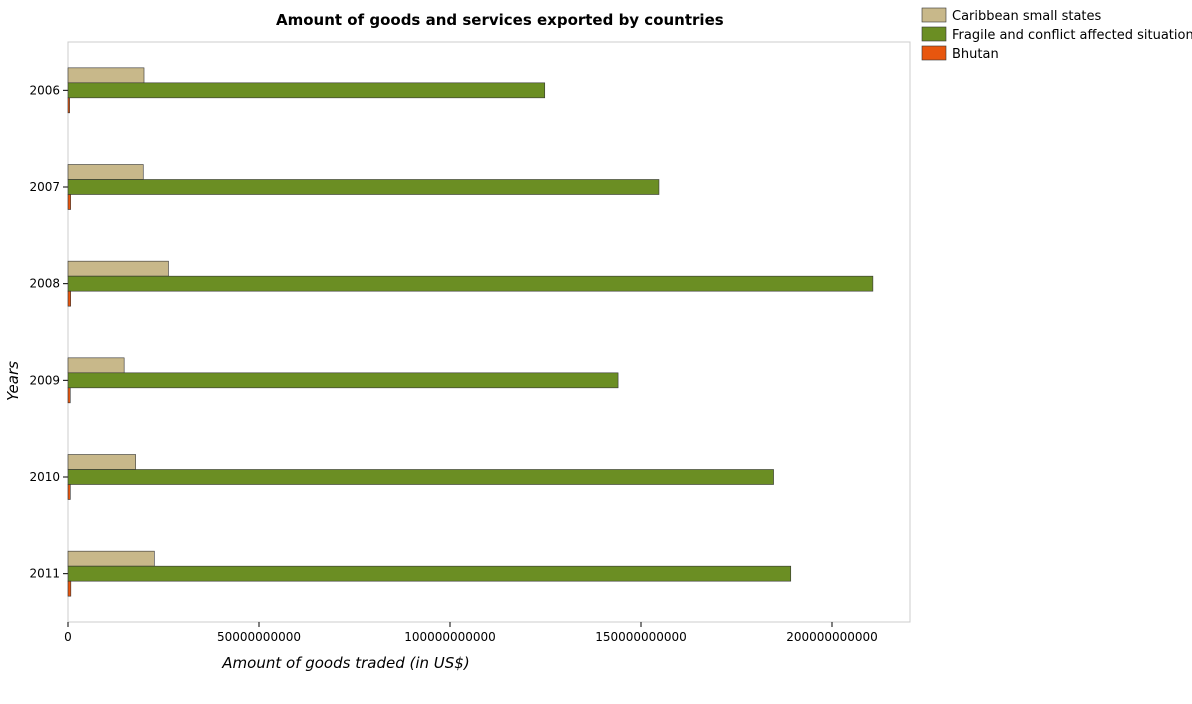 This screenshot has height=704, width=1192. I want to click on bar-fragile-and-conflict-affected-situations-2007, so click(363, 187).